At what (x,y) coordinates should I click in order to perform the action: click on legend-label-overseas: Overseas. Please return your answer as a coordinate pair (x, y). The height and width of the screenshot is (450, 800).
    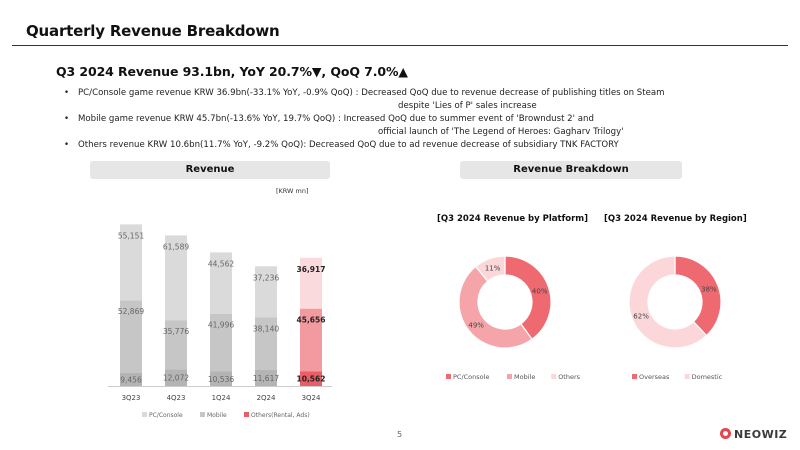
    Looking at the image, I should click on (654, 377).